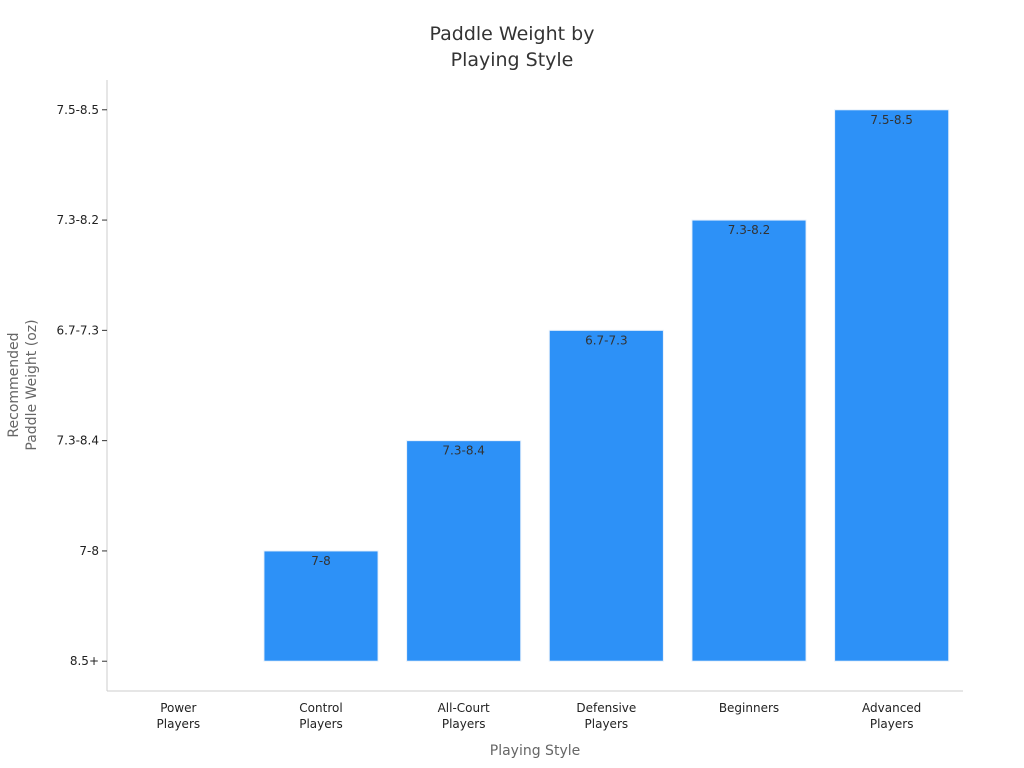 This screenshot has height=768, width=1024. I want to click on data-label: 7-8, so click(321, 561).